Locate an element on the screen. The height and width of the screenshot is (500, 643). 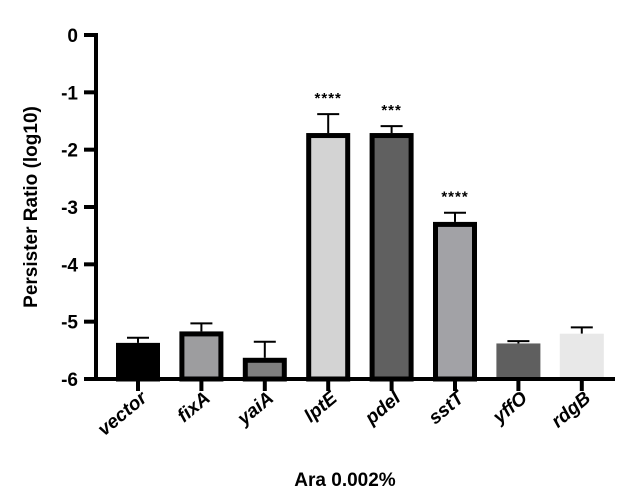
bar-yffO is located at coordinates (518, 361).